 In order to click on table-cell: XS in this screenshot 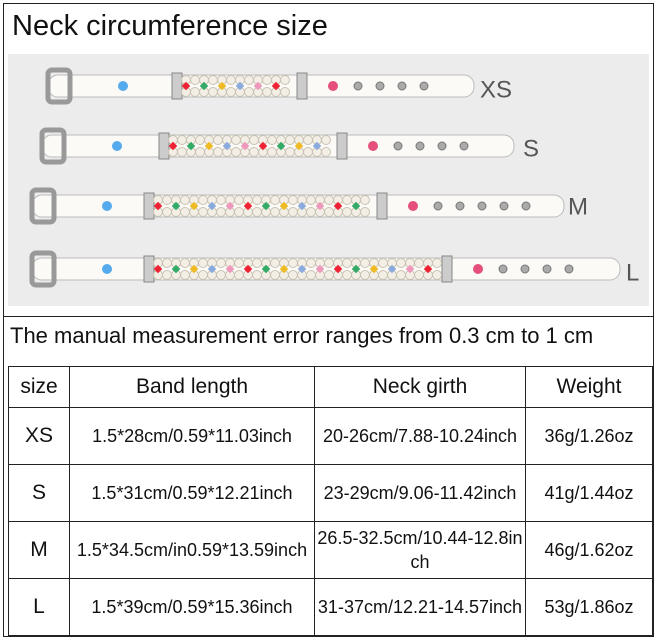, I will do `click(39, 436)`.